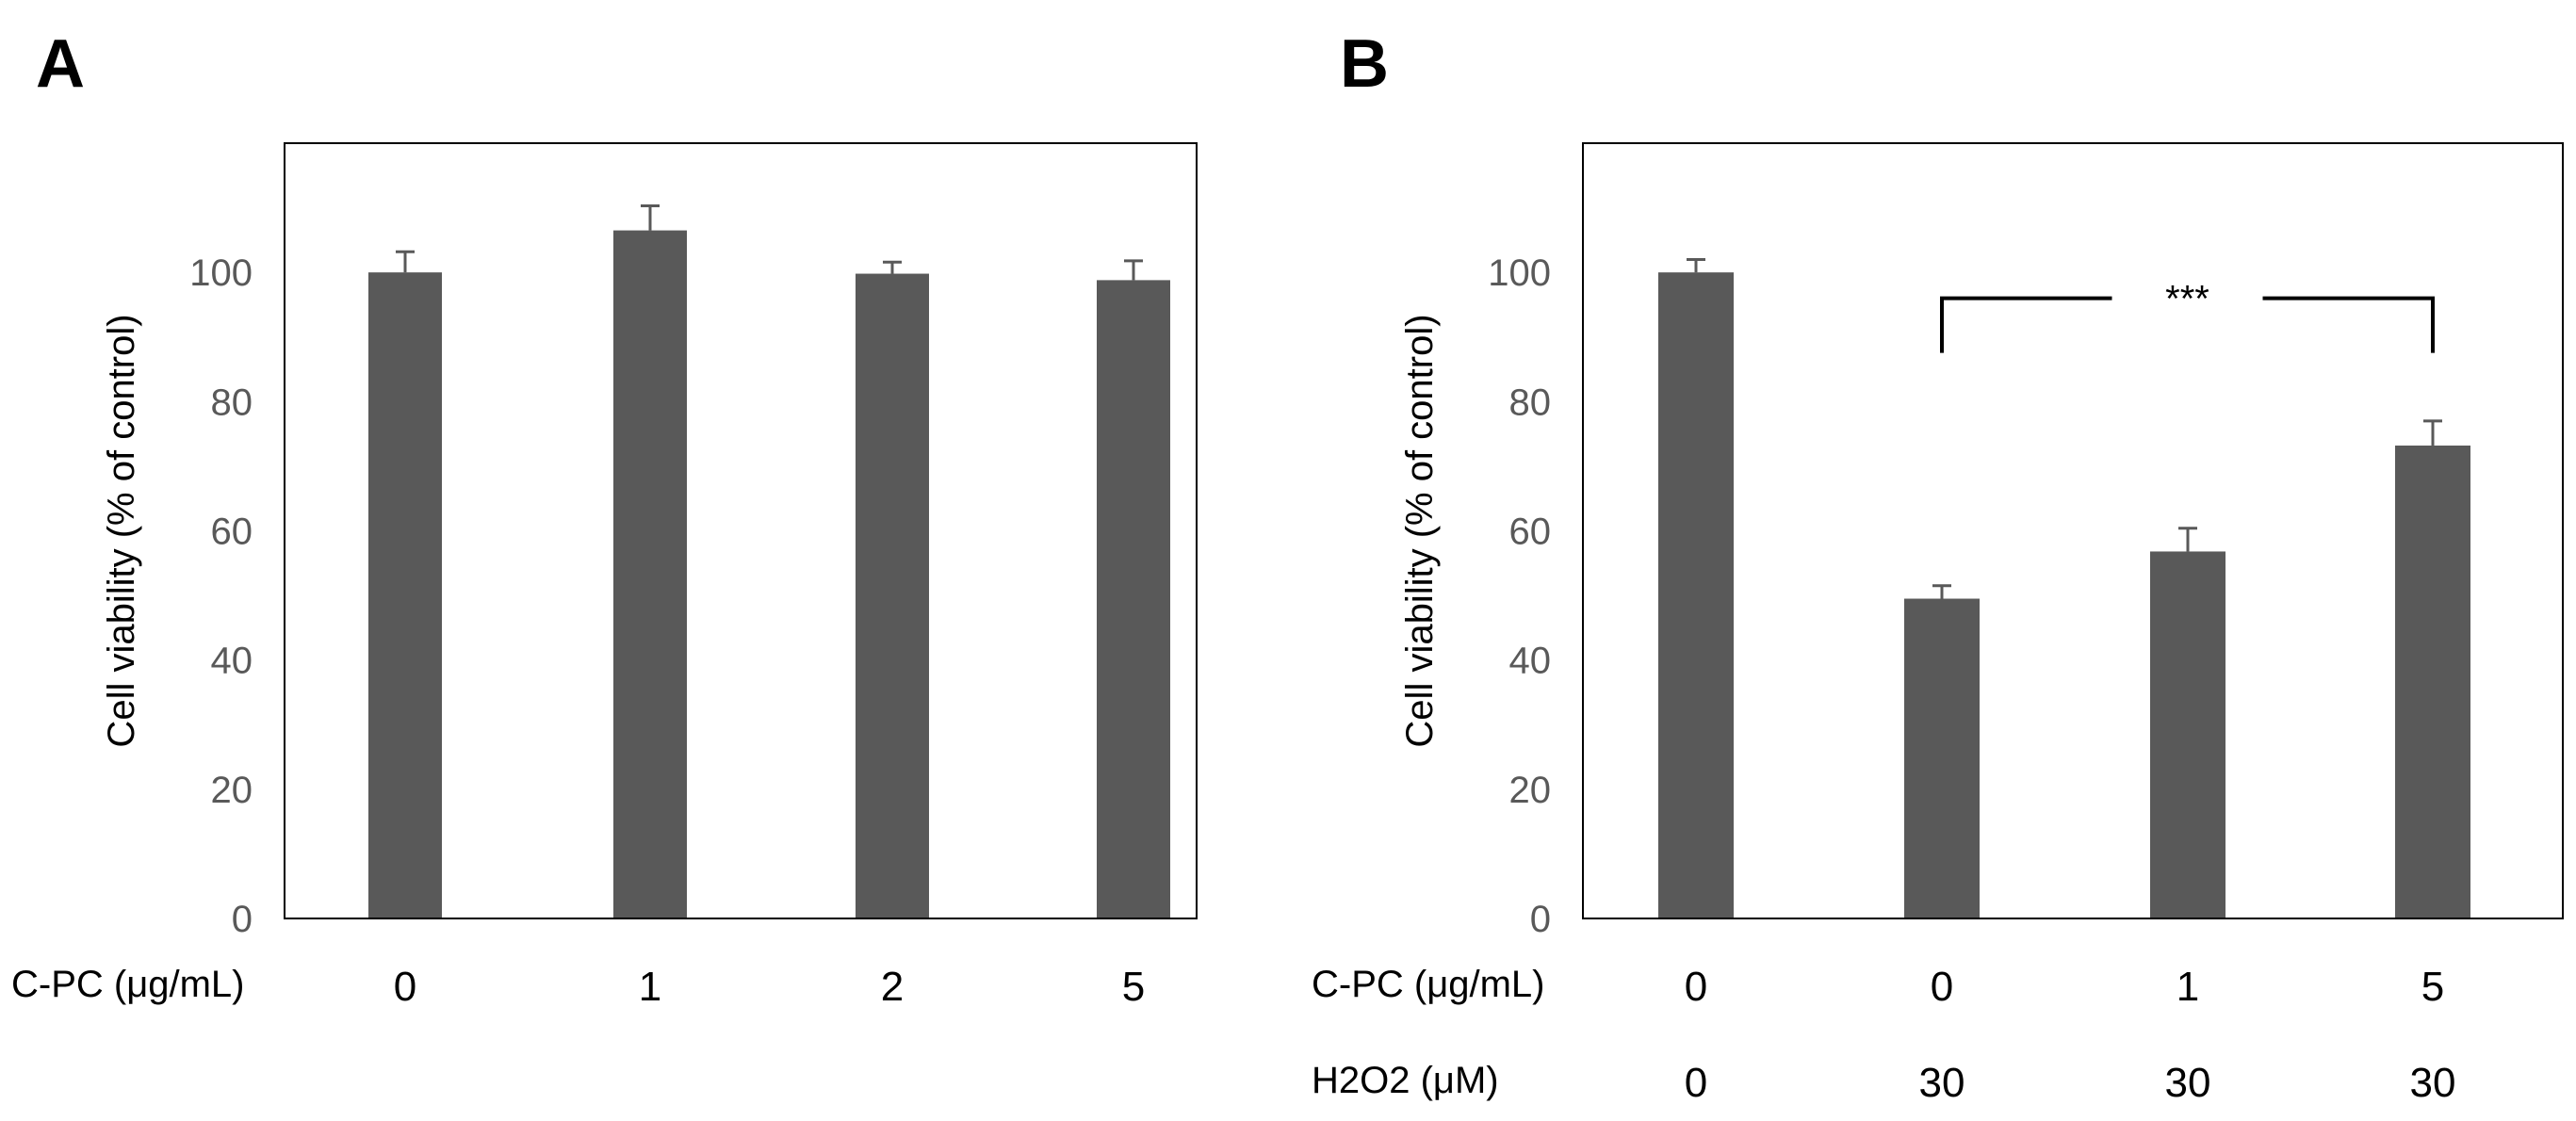 The width and height of the screenshot is (2576, 1121). What do you see at coordinates (221, 273) in the screenshot?
I see `y-tick-label-a-100: 100` at bounding box center [221, 273].